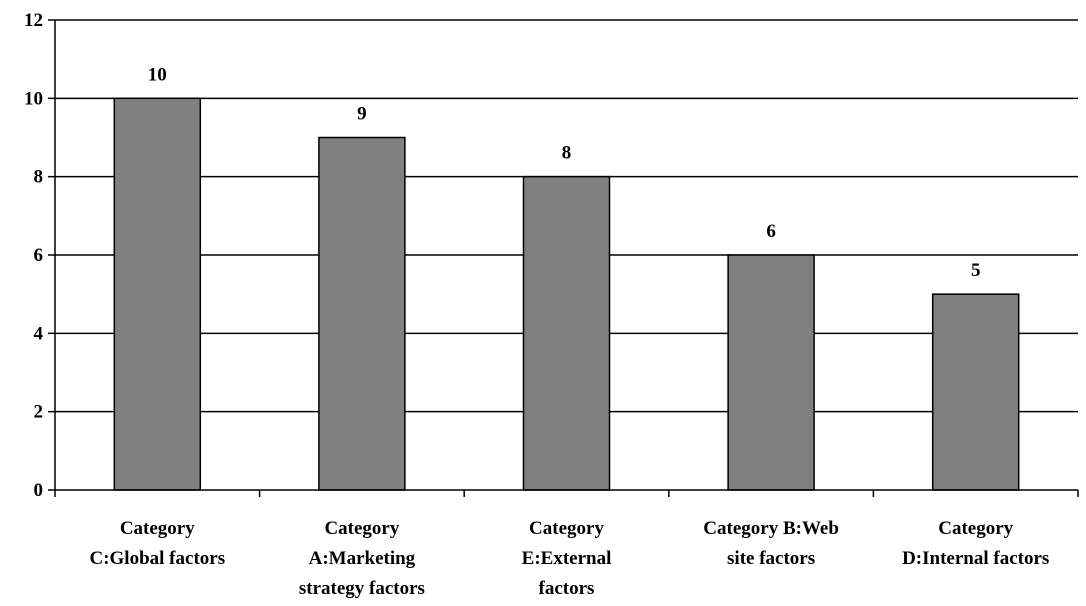 The width and height of the screenshot is (1086, 606). What do you see at coordinates (33, 98) in the screenshot?
I see `y-tick-label: 10` at bounding box center [33, 98].